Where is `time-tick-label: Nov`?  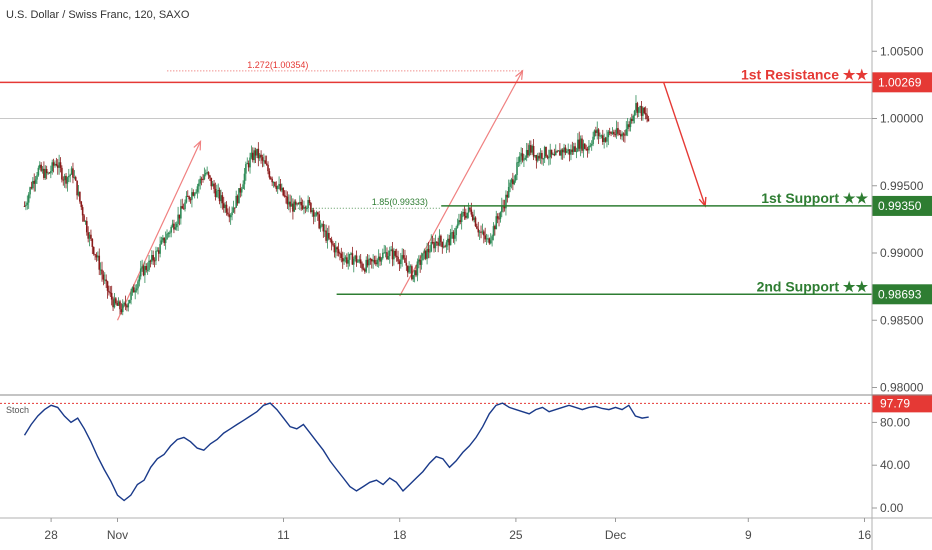
time-tick-label: Nov is located at coordinates (117, 535).